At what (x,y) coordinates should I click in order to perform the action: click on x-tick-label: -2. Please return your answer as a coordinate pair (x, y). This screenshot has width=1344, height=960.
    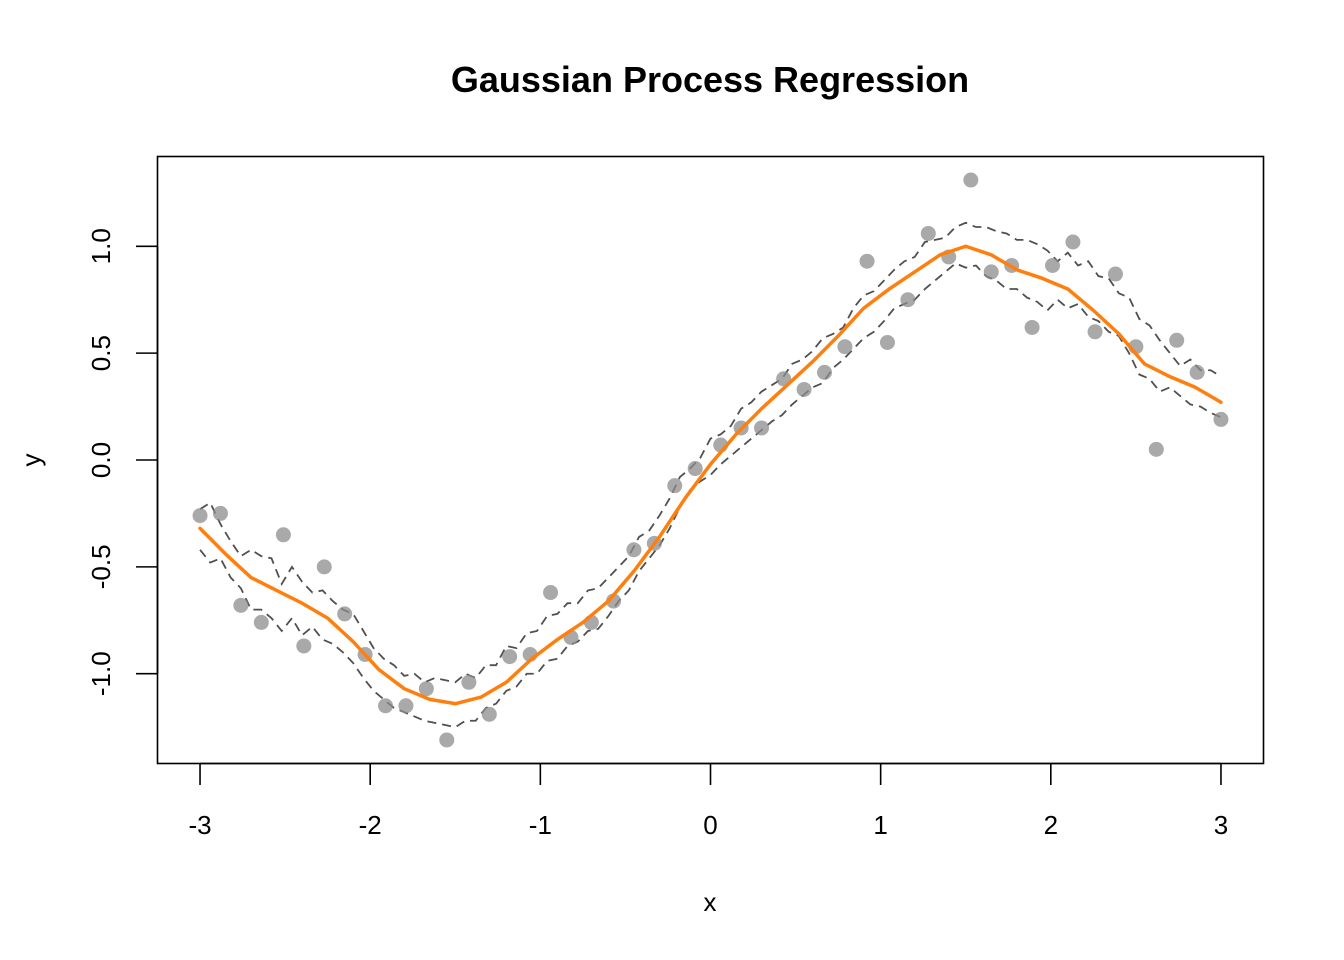
    Looking at the image, I should click on (370, 825).